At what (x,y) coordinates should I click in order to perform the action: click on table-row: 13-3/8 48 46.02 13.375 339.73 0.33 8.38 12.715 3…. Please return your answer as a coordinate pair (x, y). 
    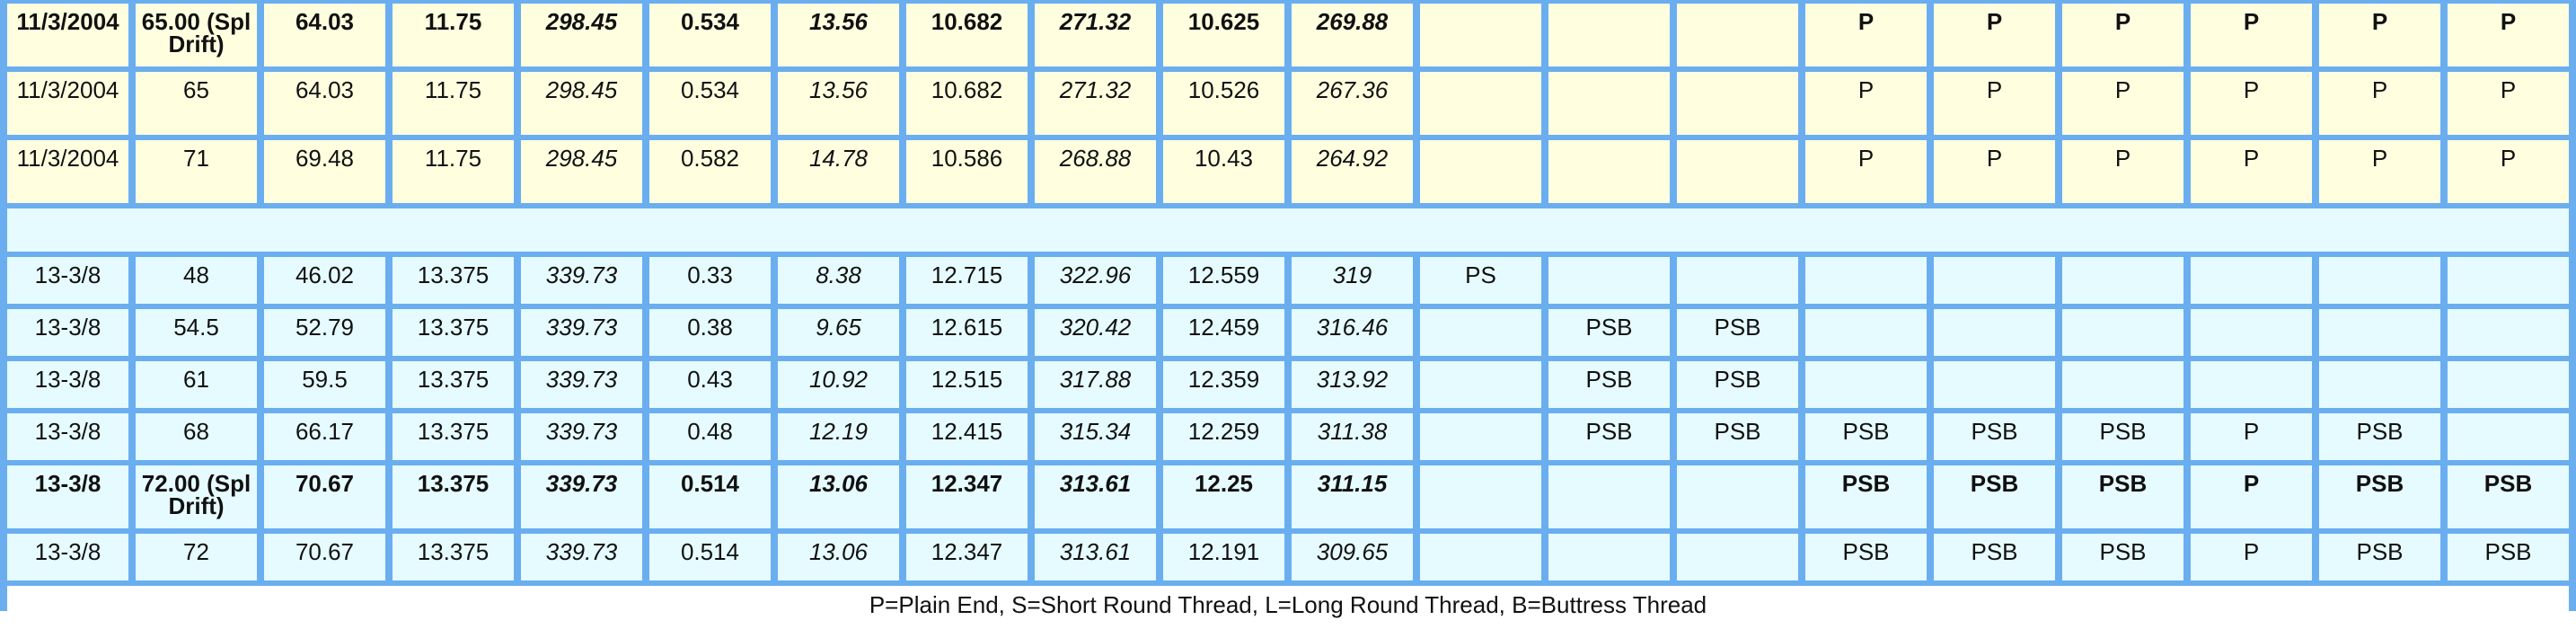
    Looking at the image, I should click on (1288, 280).